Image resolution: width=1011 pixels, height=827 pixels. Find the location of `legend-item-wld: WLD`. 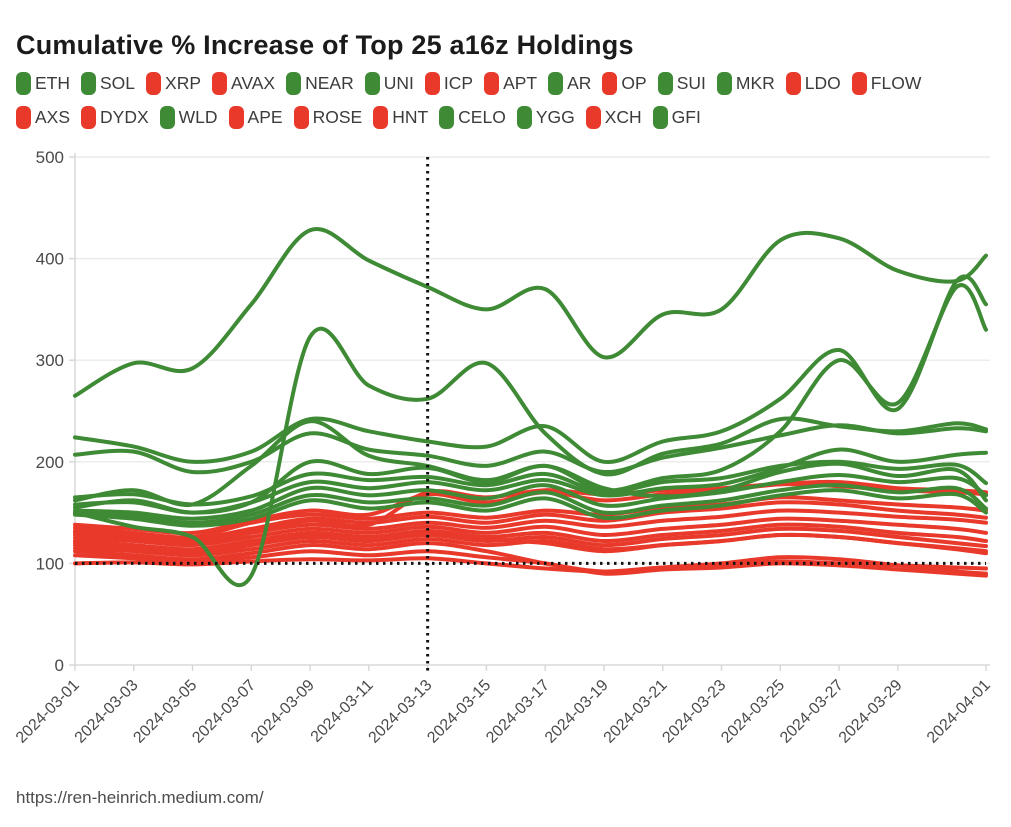

legend-item-wld: WLD is located at coordinates (188, 117).